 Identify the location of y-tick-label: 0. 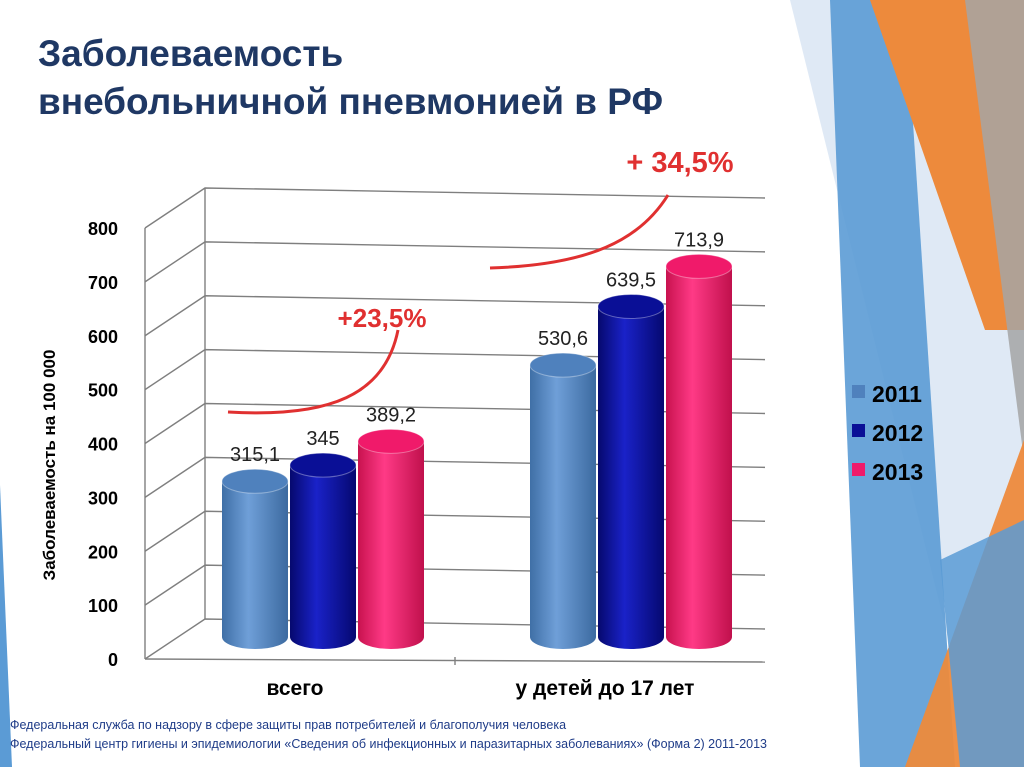
(113, 660).